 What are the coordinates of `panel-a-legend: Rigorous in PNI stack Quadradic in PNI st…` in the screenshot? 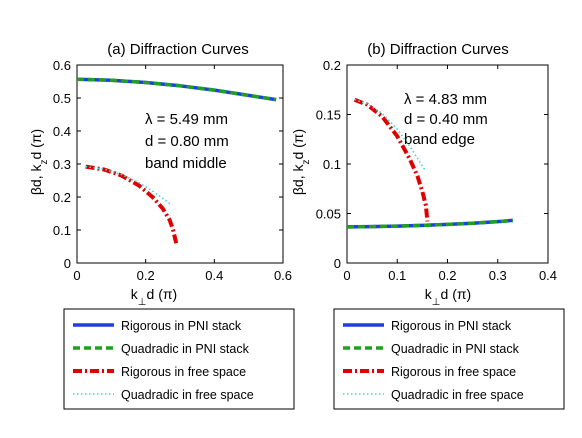 It's located at (179, 359).